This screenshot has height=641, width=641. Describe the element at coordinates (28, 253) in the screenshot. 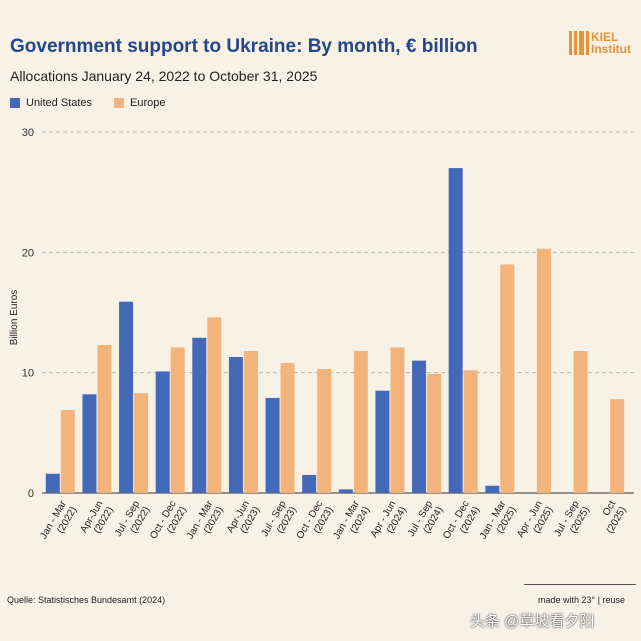

I see `y-tick-label-20: 20` at that location.